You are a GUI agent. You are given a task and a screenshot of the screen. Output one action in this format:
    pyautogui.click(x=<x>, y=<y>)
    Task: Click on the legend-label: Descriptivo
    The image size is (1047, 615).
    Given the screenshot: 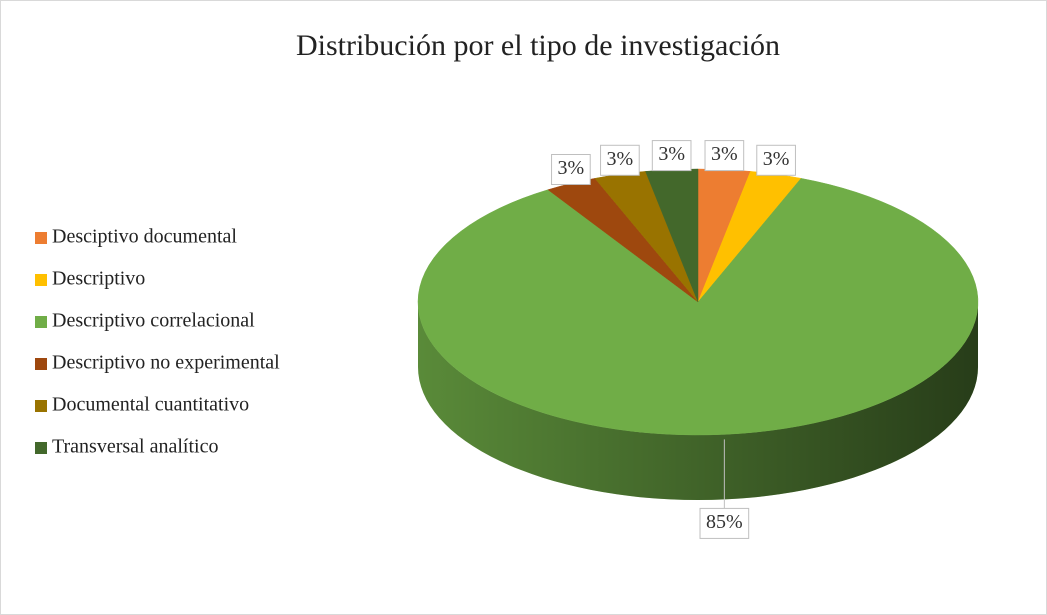 What is the action you would take?
    pyautogui.click(x=98, y=279)
    